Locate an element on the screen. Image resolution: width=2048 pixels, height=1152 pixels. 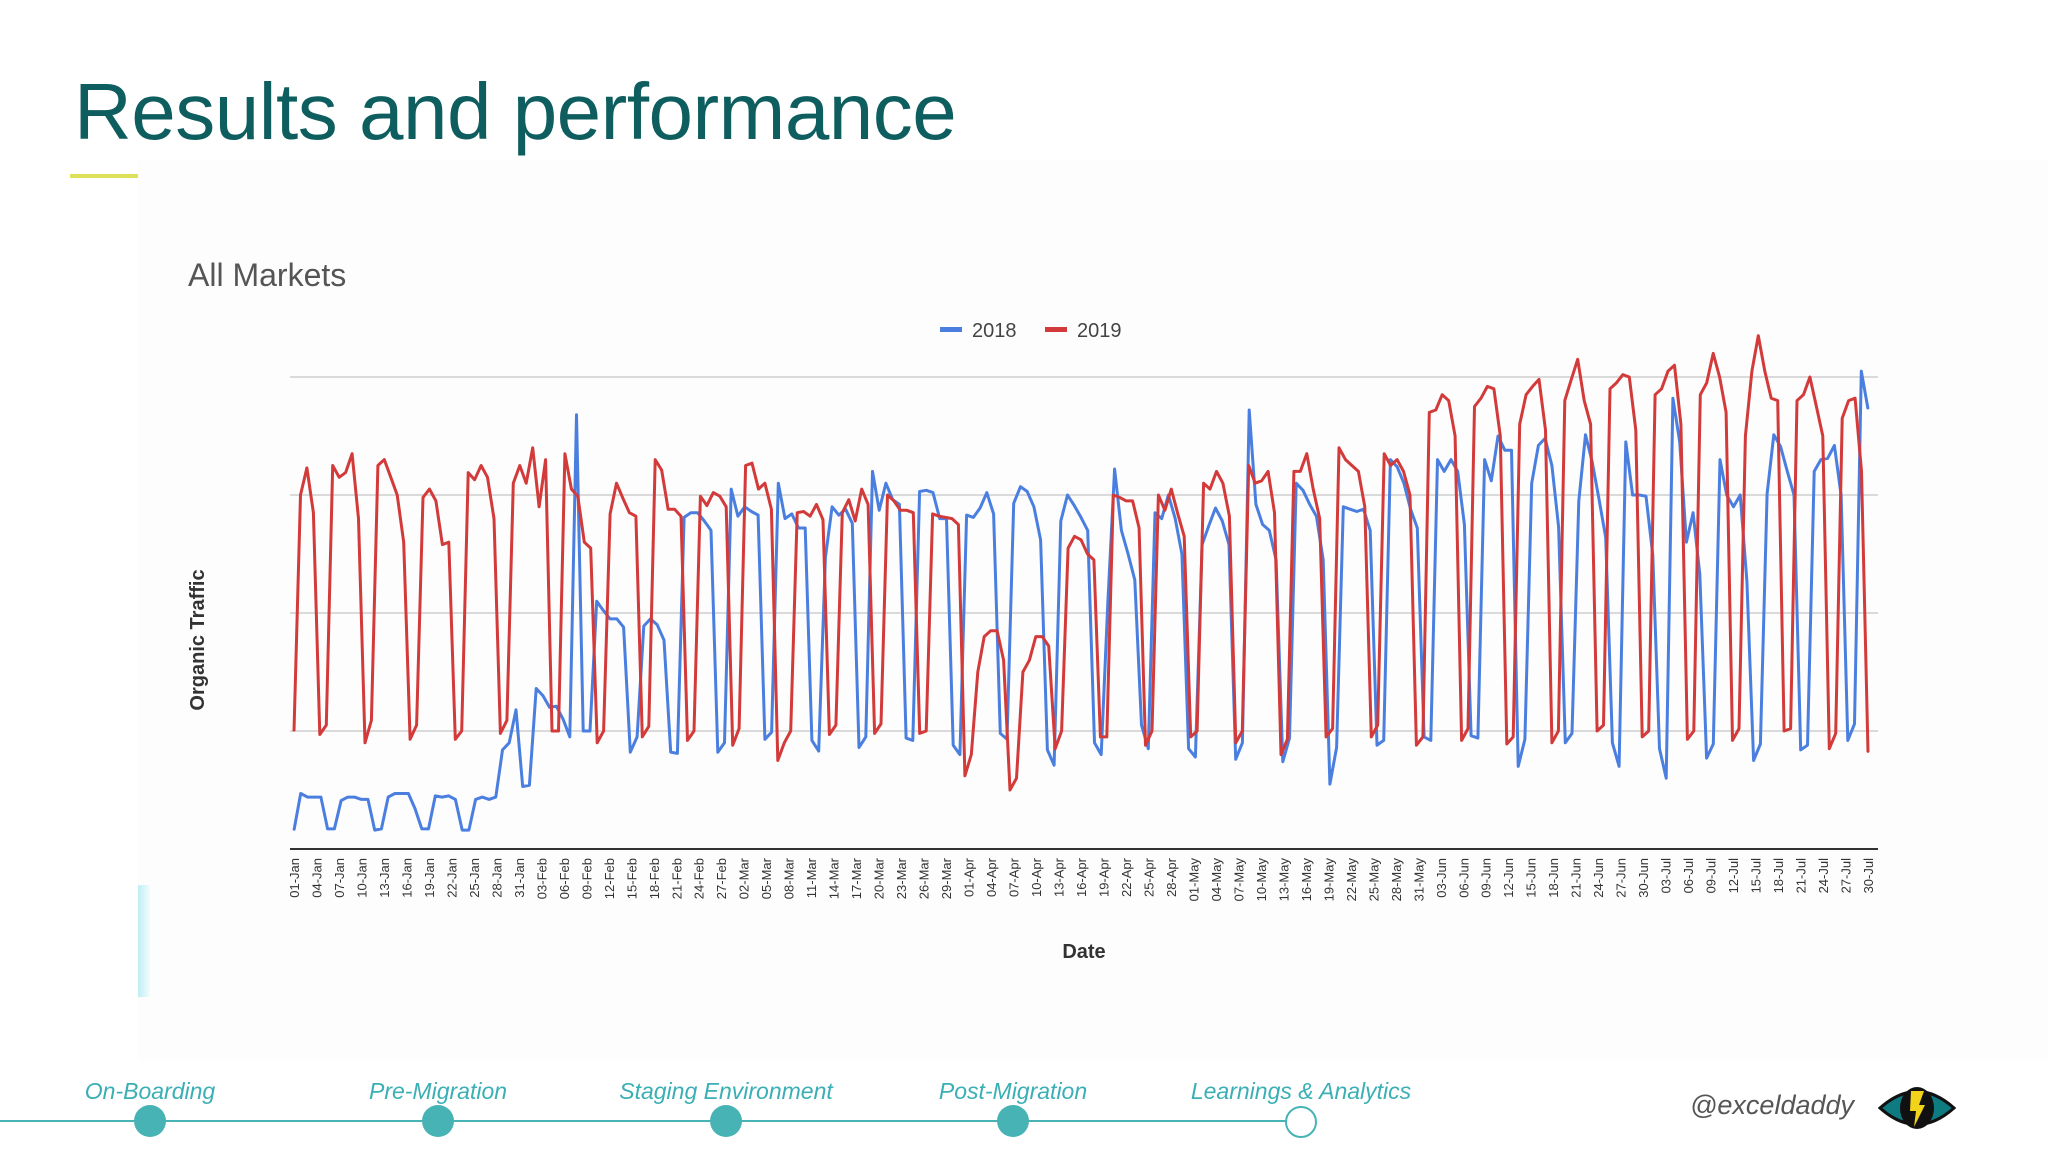
x-tick-label: 11-Mar is located at coordinates (811, 877).